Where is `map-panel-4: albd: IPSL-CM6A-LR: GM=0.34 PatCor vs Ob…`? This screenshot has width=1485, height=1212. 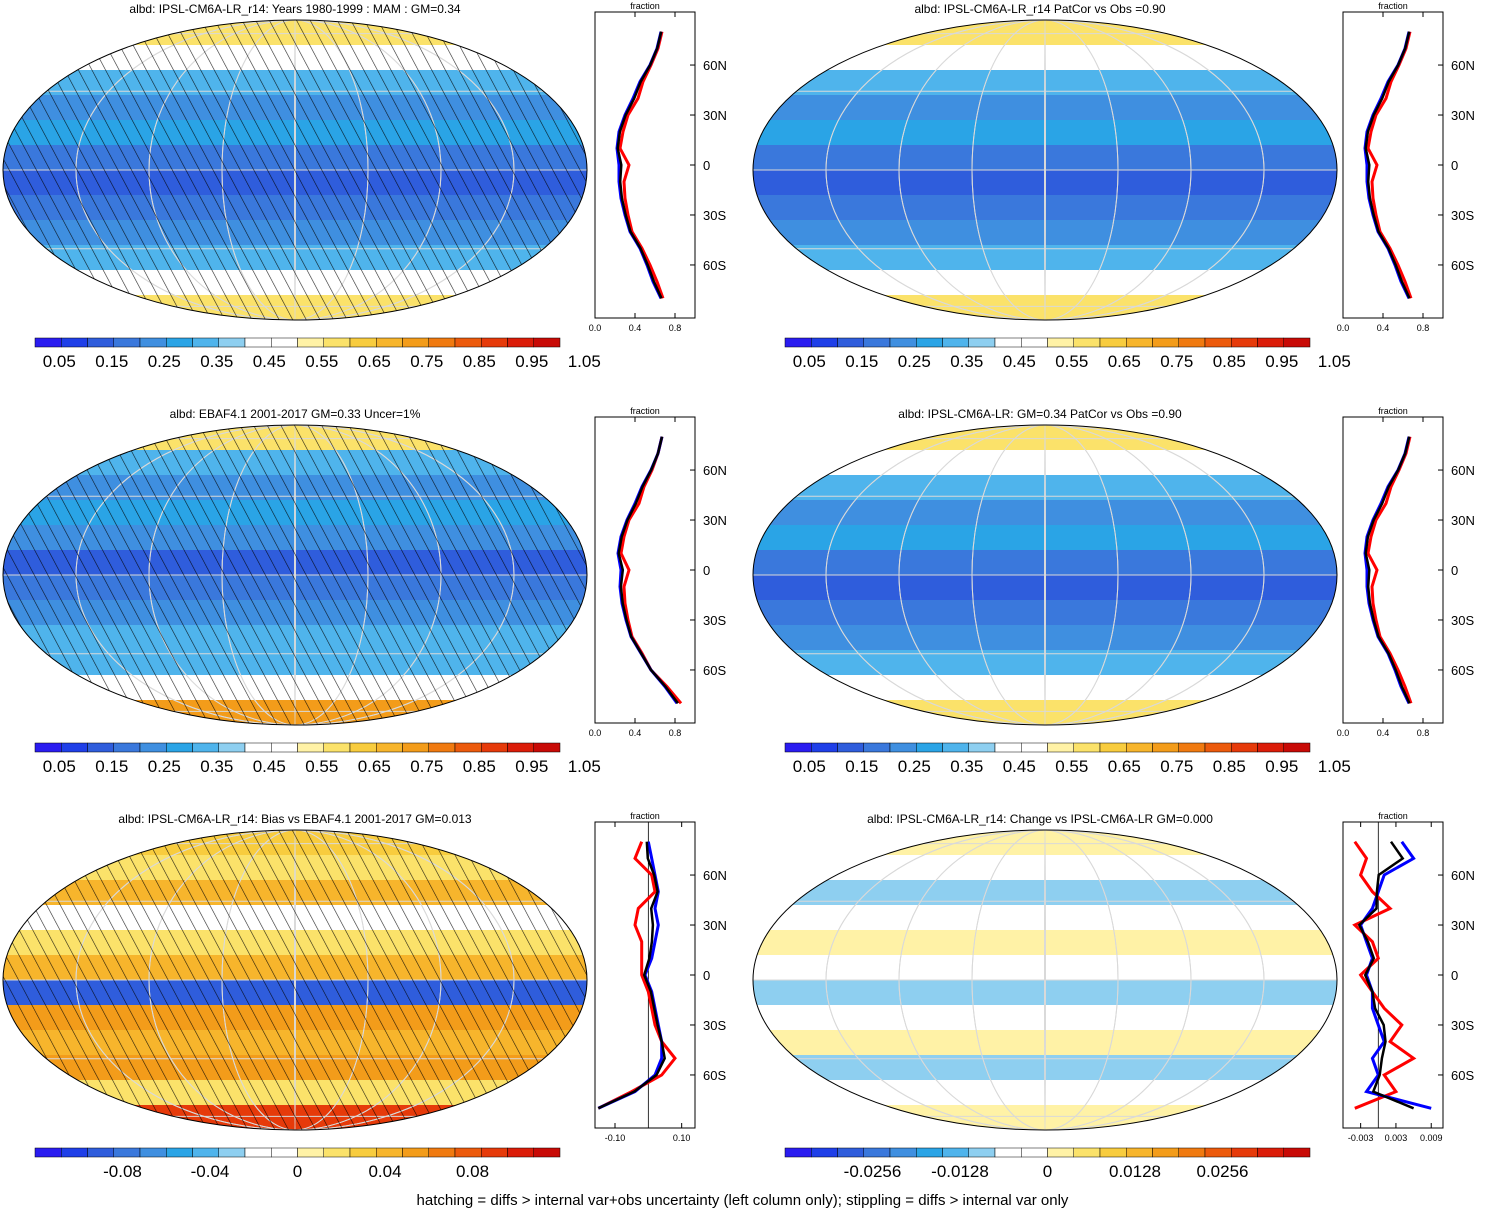 map-panel-4: albd: IPSL-CM6A-LR: GM=0.34 PatCor vs Ob… is located at coordinates (1113, 591).